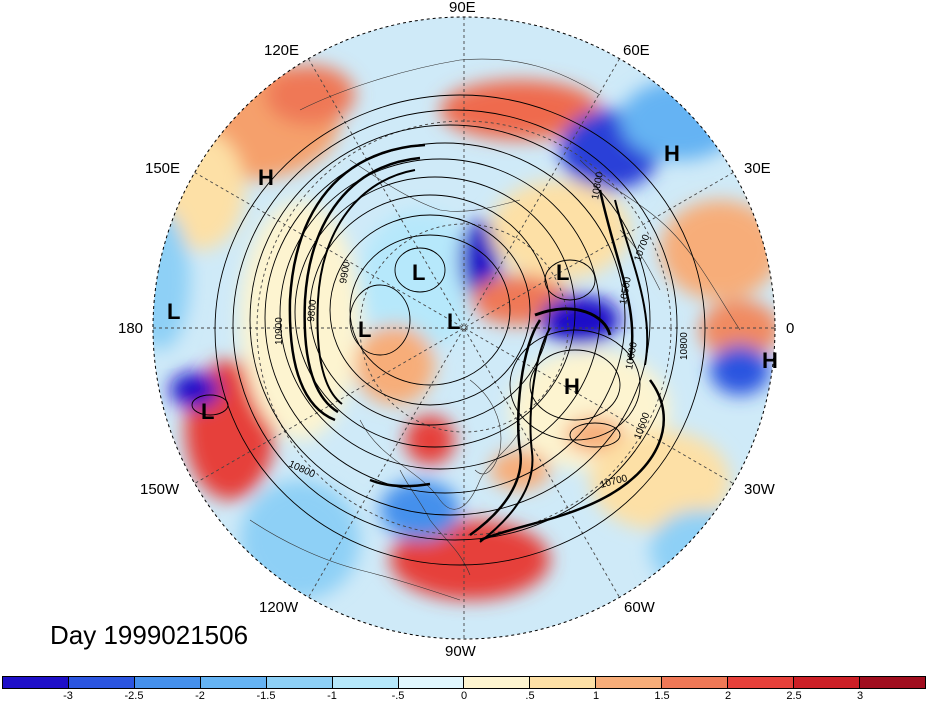 Image resolution: width=928 pixels, height=702 pixels. Describe the element at coordinates (794, 696) in the screenshot. I see `colorbar-tick-label: 2.5` at that location.